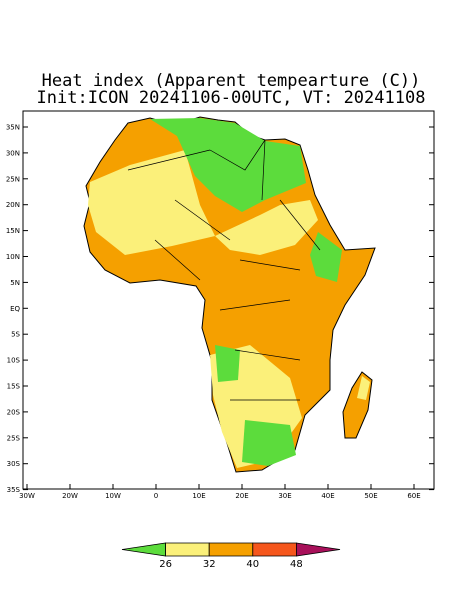 Image resolution: width=463 pixels, height=600 pixels. I want to click on lon-tick-label: 10W, so click(113, 496).